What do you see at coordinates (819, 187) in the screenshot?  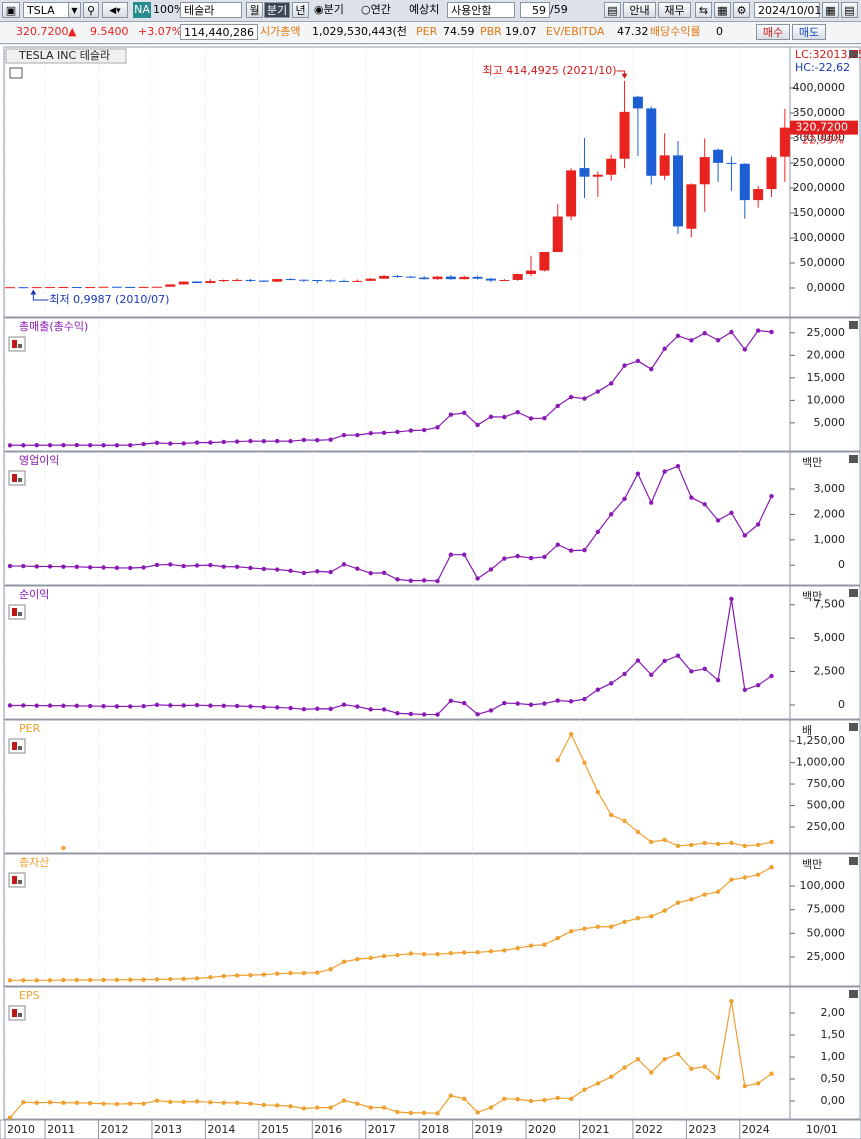 I see `y-tick-label: 200,0000` at bounding box center [819, 187].